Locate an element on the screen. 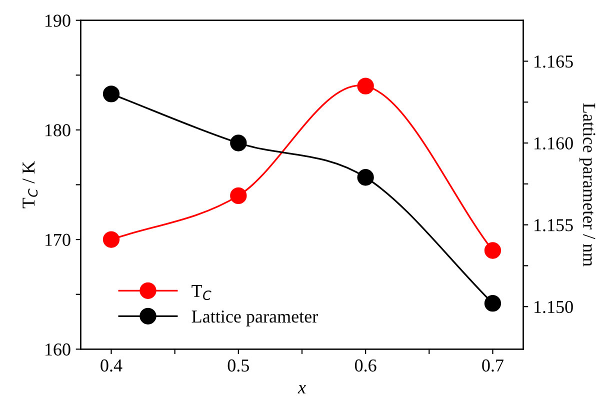 This screenshot has width=598, height=406. y-tick-label: 160 is located at coordinates (58, 349).